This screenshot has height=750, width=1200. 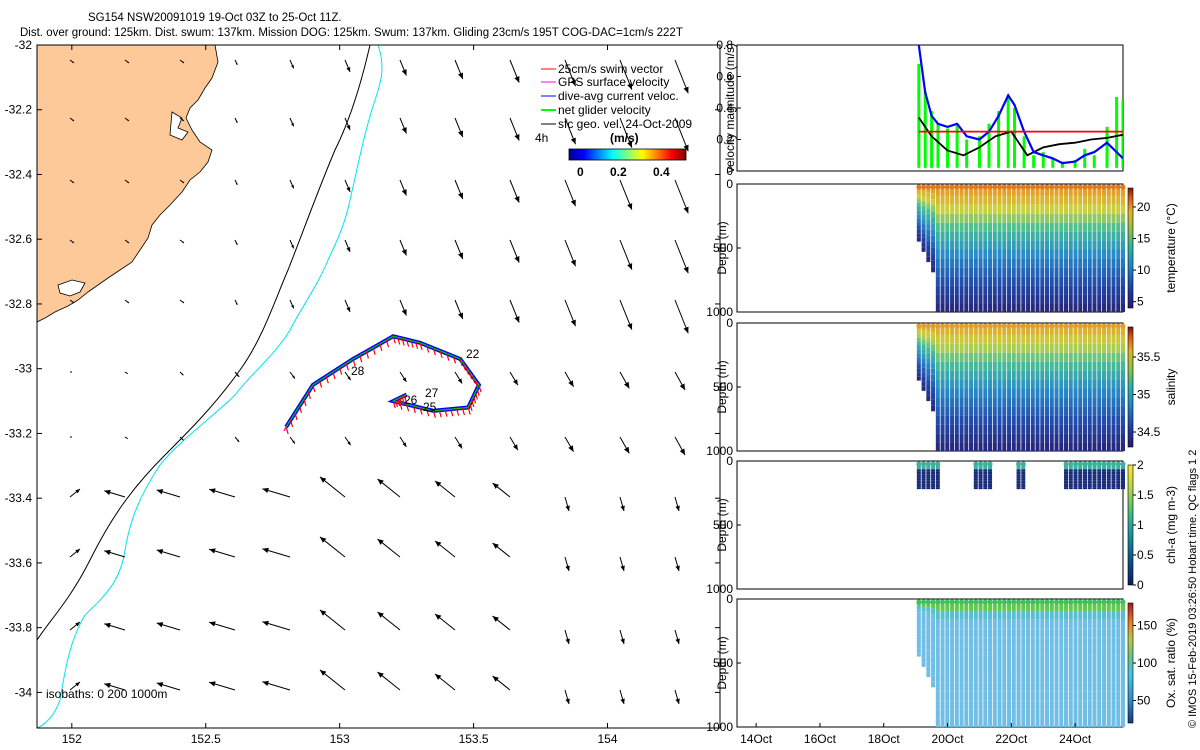 I want to click on map-ytick-label: -33.4, so click(x=19, y=498).